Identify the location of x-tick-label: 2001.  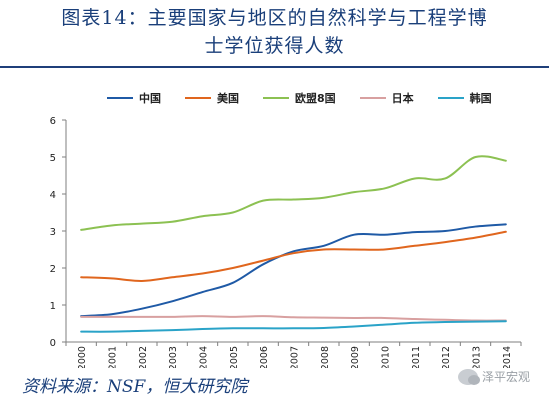
(113, 357).